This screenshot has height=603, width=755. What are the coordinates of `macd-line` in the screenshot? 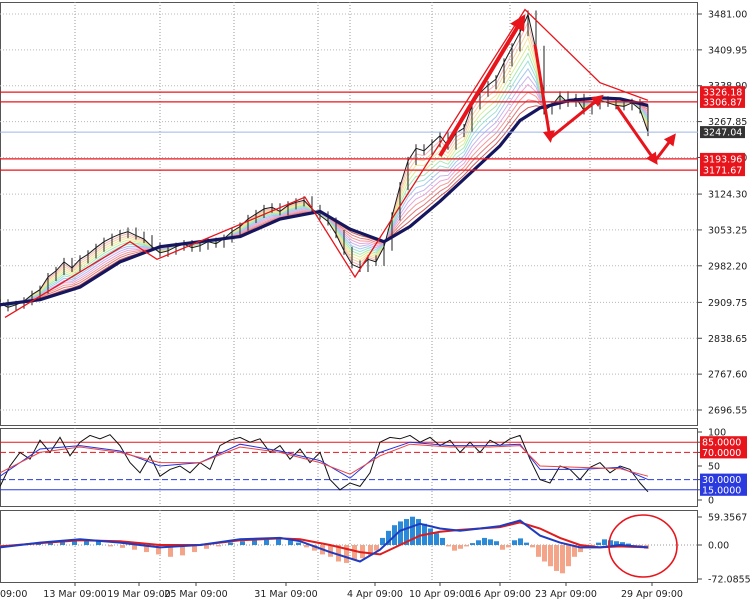 It's located at (324, 541).